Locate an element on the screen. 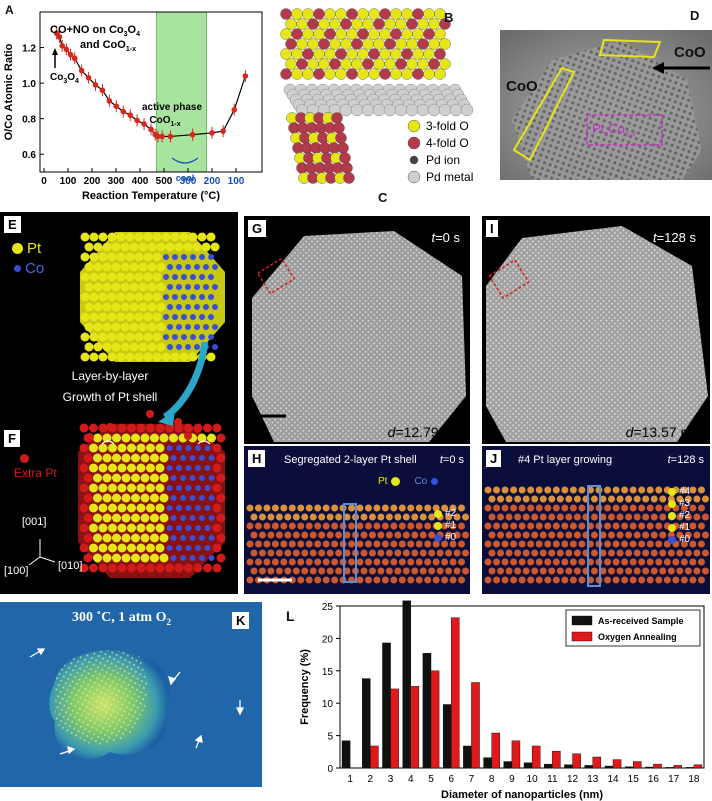 The width and height of the screenshot is (712, 801). panel-letter-g: G is located at coordinates (257, 228).